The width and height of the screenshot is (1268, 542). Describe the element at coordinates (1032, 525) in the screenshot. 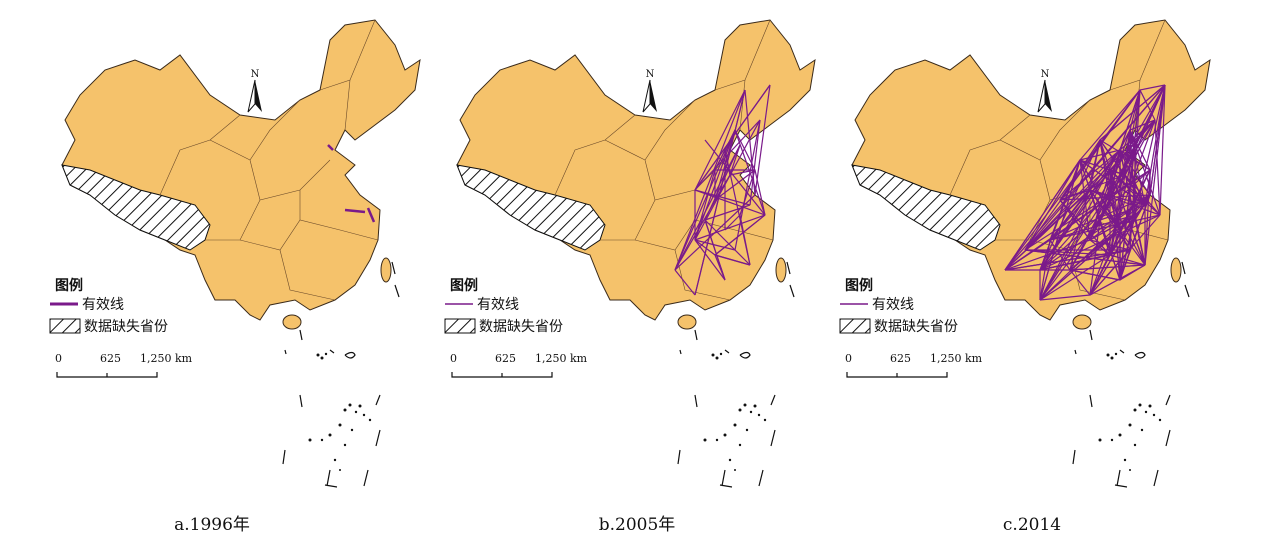

I see `panel-caption: c.2014` at that location.